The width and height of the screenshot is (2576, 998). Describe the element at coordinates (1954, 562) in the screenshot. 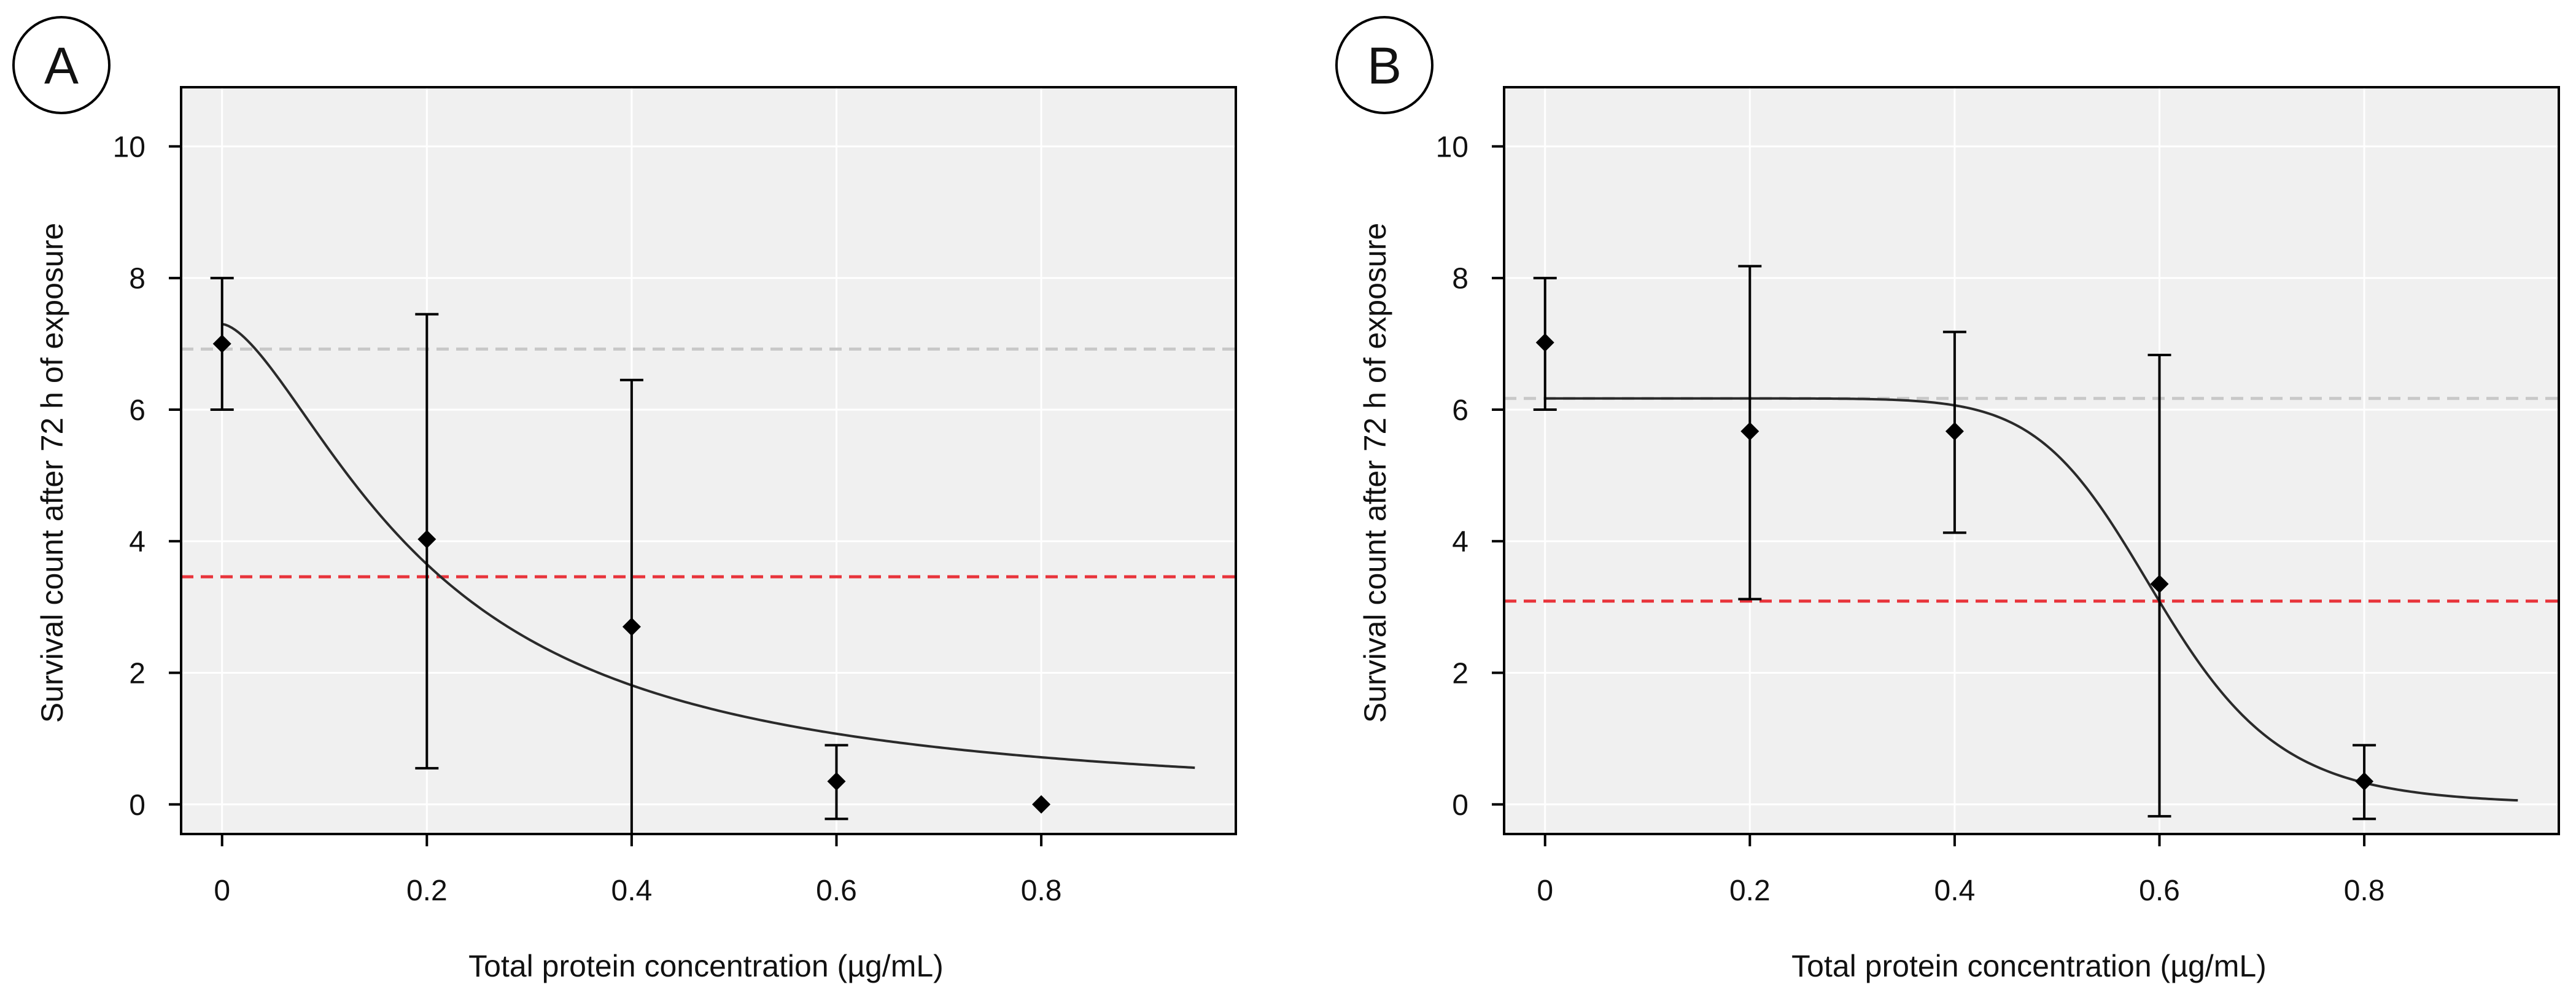

I see `data-points` at that location.